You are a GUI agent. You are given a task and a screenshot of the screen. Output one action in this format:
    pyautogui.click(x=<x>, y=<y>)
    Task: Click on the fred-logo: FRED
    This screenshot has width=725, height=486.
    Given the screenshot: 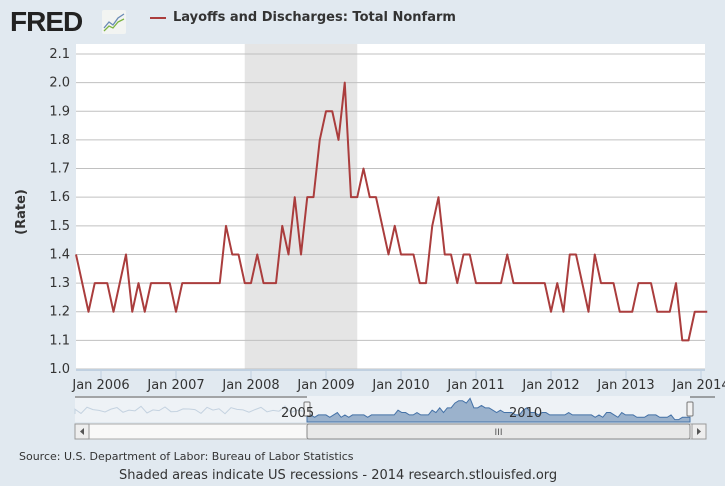 What is the action you would take?
    pyautogui.click(x=46, y=21)
    